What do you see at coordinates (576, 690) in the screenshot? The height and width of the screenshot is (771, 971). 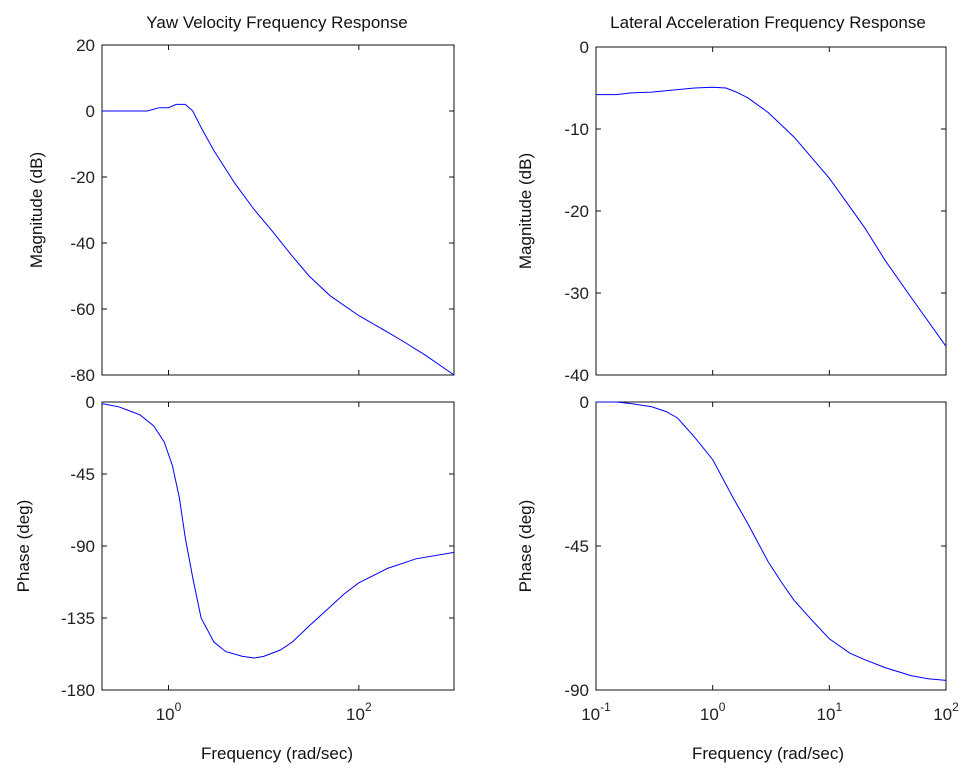 I see `lateral-phase-y-tick-label: -90` at bounding box center [576, 690].